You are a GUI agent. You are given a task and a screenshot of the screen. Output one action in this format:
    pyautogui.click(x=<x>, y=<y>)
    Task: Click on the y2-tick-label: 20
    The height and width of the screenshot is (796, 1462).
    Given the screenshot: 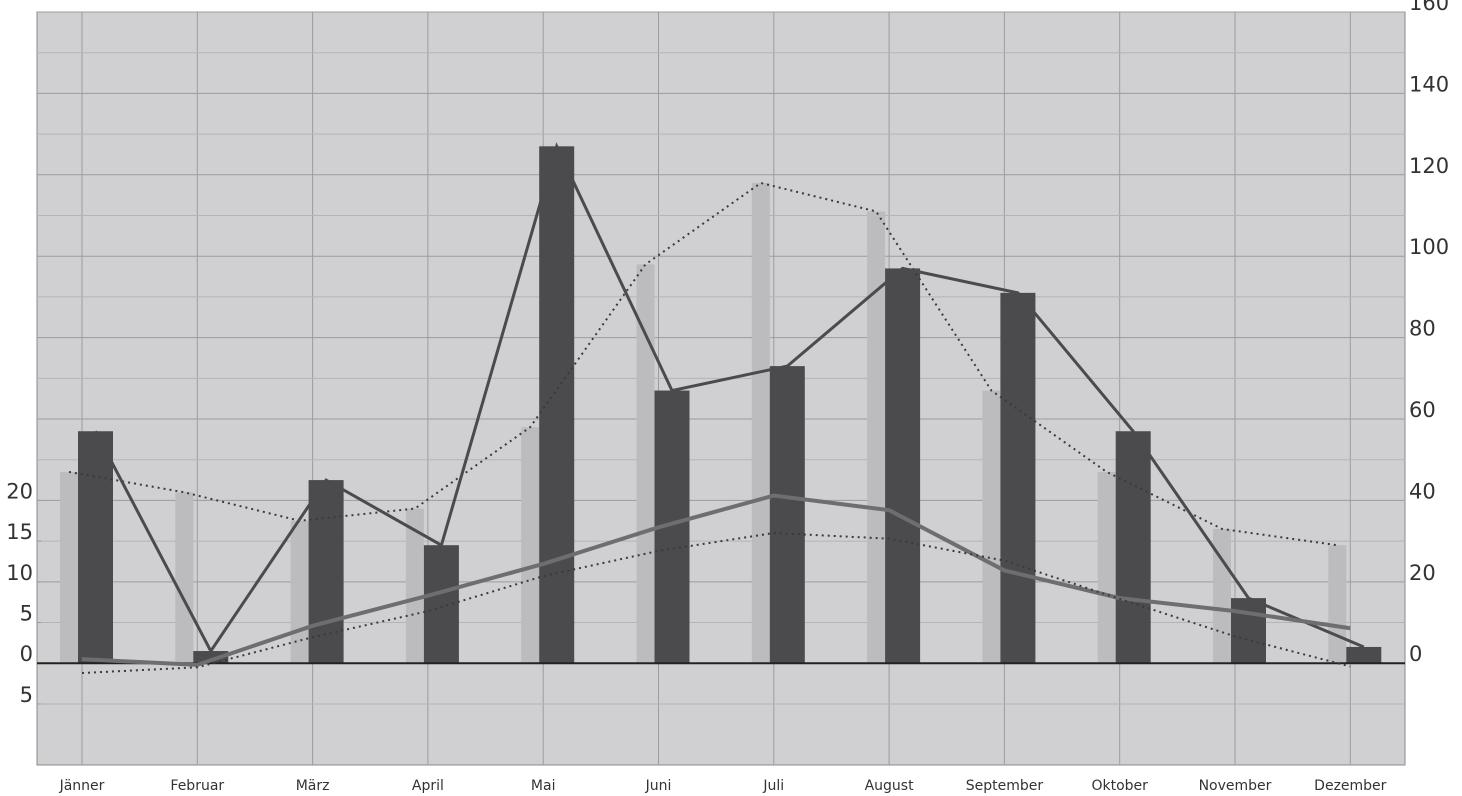 What is the action you would take?
    pyautogui.click(x=1422, y=573)
    